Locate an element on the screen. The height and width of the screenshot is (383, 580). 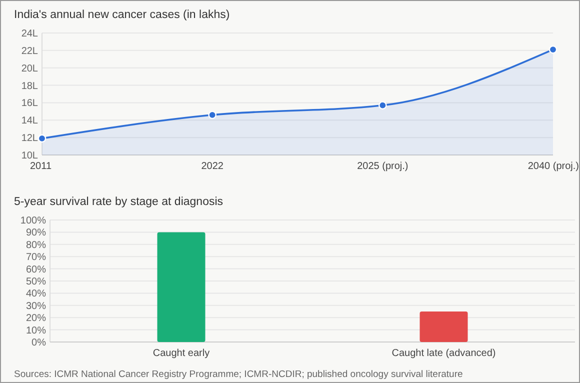
x-tick-label: Caught late (advanced) is located at coordinates (444, 353).